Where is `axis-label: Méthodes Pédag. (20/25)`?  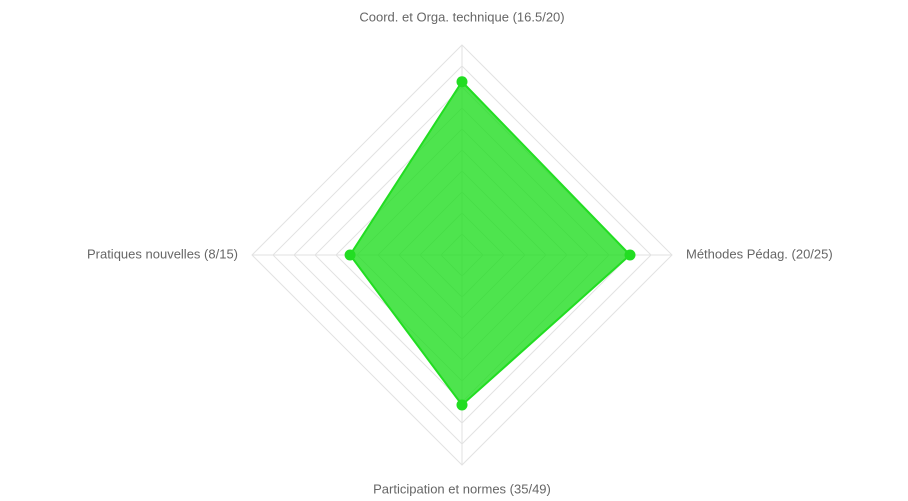 axis-label: Méthodes Pédag. (20/25) is located at coordinates (759, 253).